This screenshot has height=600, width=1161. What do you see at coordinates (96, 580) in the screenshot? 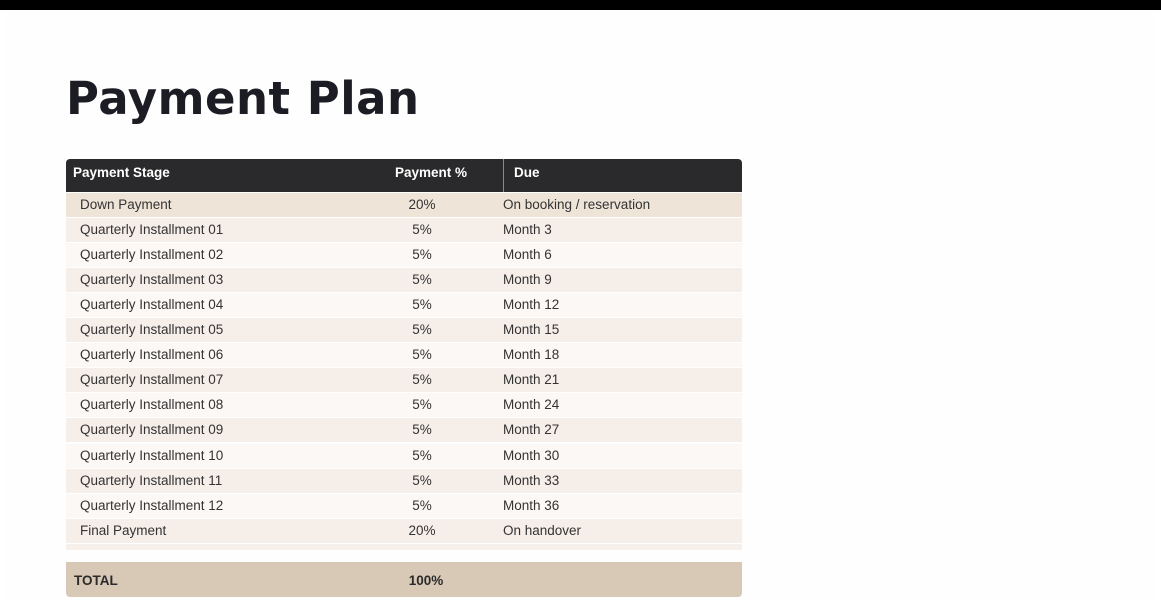
I see `total-label: TOTAL` at bounding box center [96, 580].